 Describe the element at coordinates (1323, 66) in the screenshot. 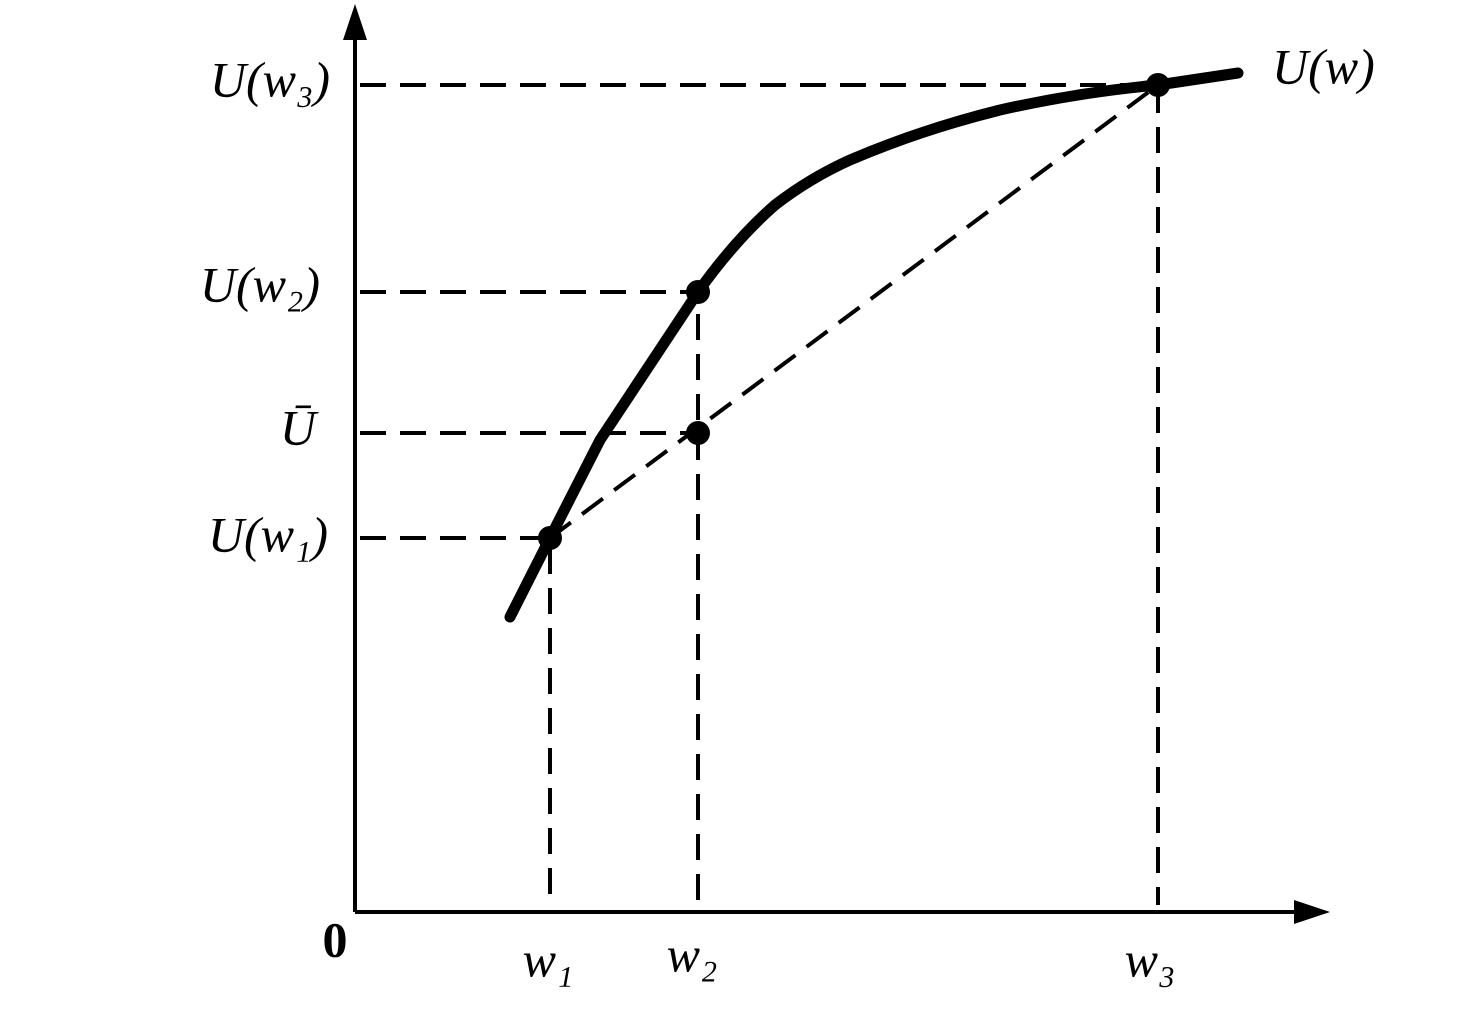

I see `curve-label: U(w)` at that location.